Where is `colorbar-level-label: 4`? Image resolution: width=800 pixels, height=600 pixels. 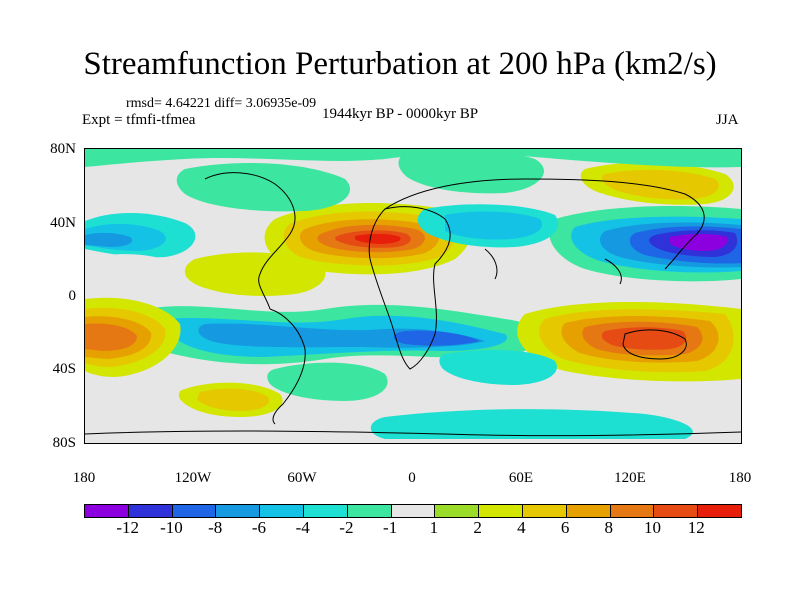
colorbar-level-label: 4 is located at coordinates (521, 527).